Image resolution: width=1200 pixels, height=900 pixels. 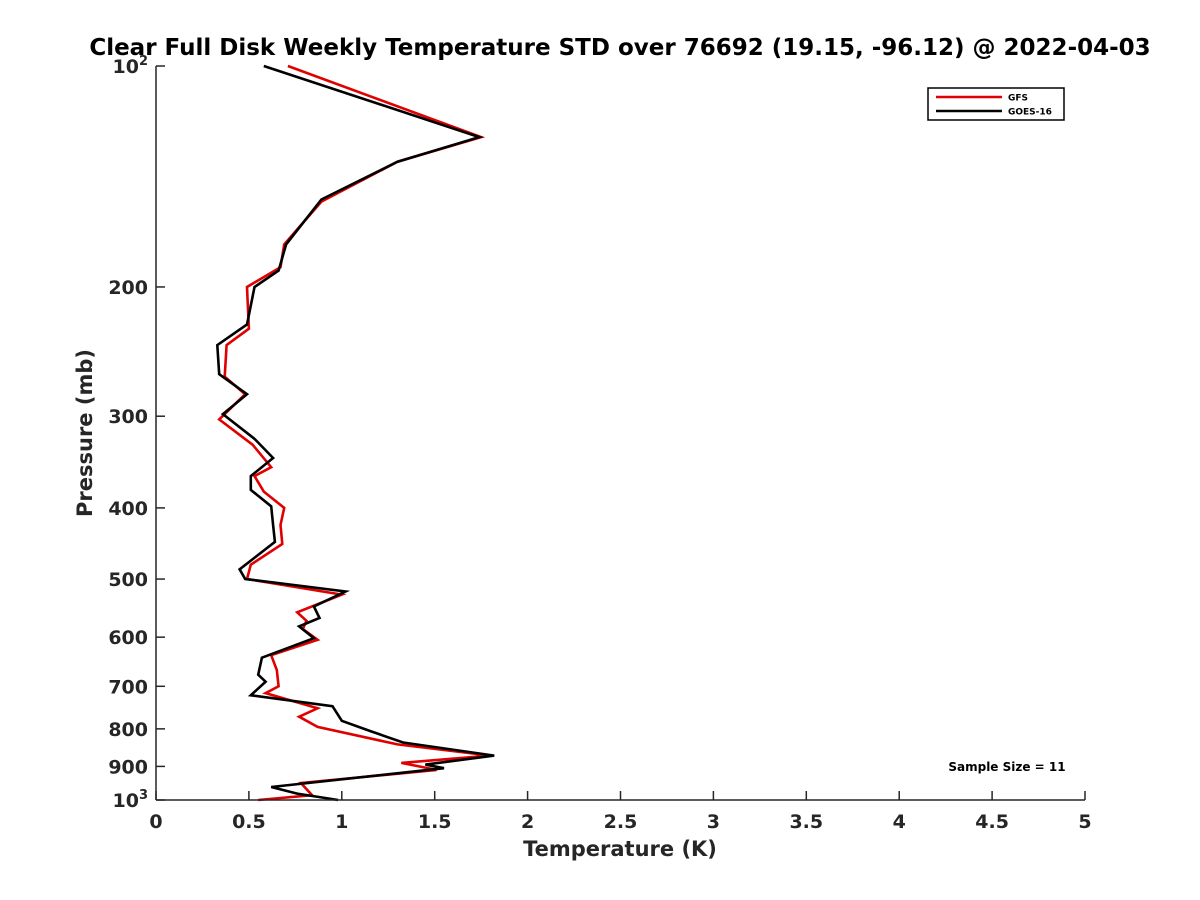 I want to click on legend: GFS GOES-16, so click(x=996, y=104).